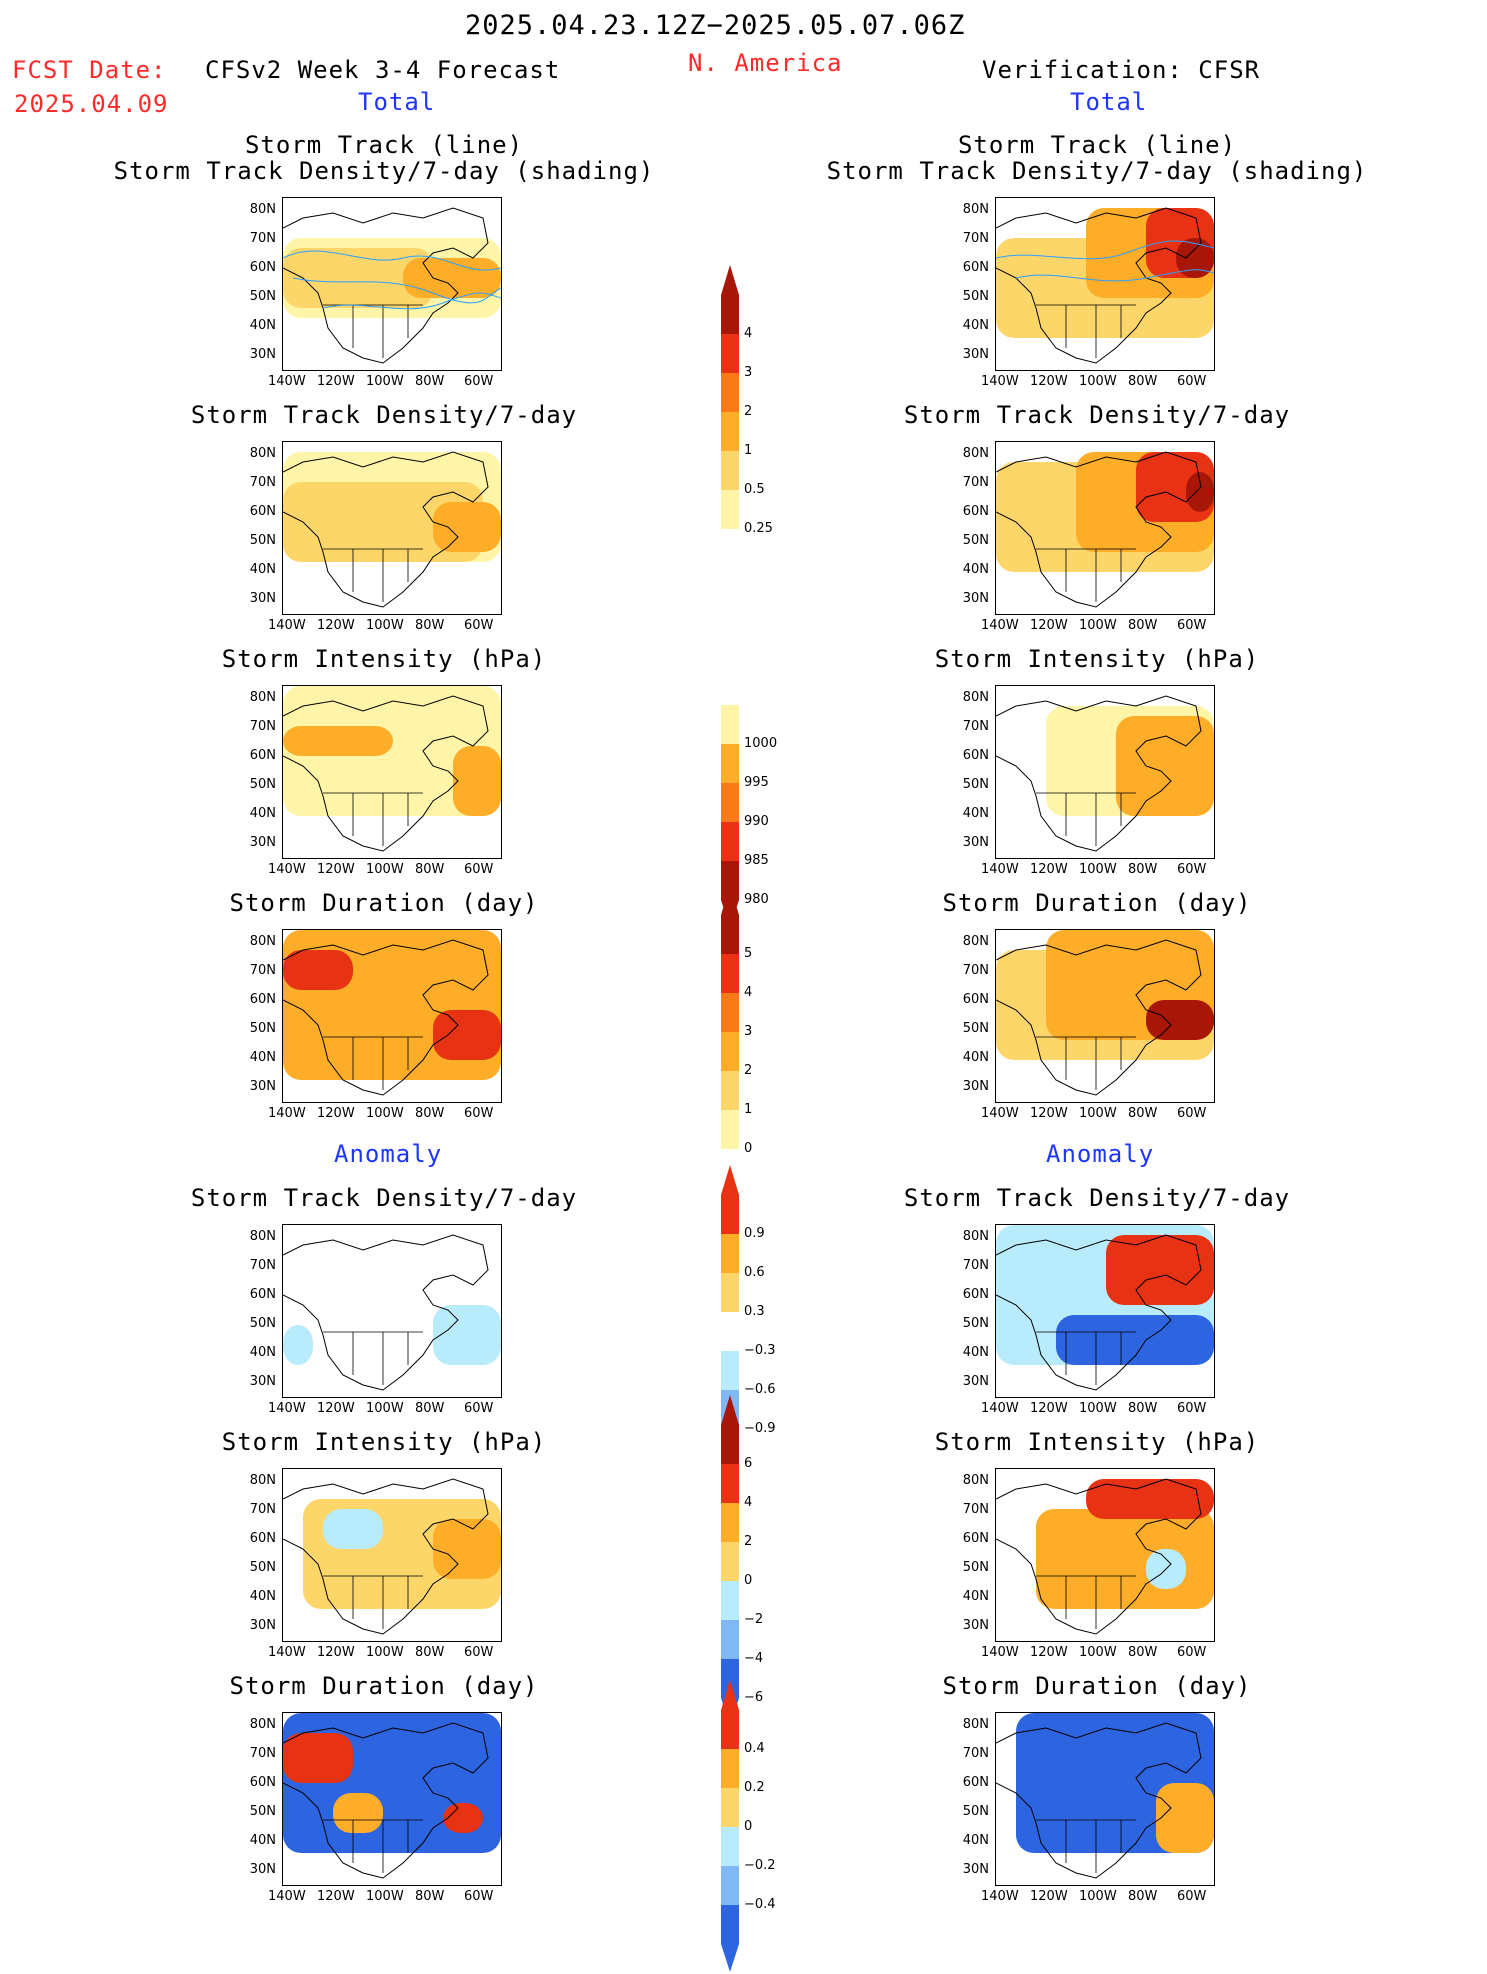 This screenshot has height=1974, width=1487. What do you see at coordinates (730, 900) in the screenshot?
I see `colorbar-arrow` at bounding box center [730, 900].